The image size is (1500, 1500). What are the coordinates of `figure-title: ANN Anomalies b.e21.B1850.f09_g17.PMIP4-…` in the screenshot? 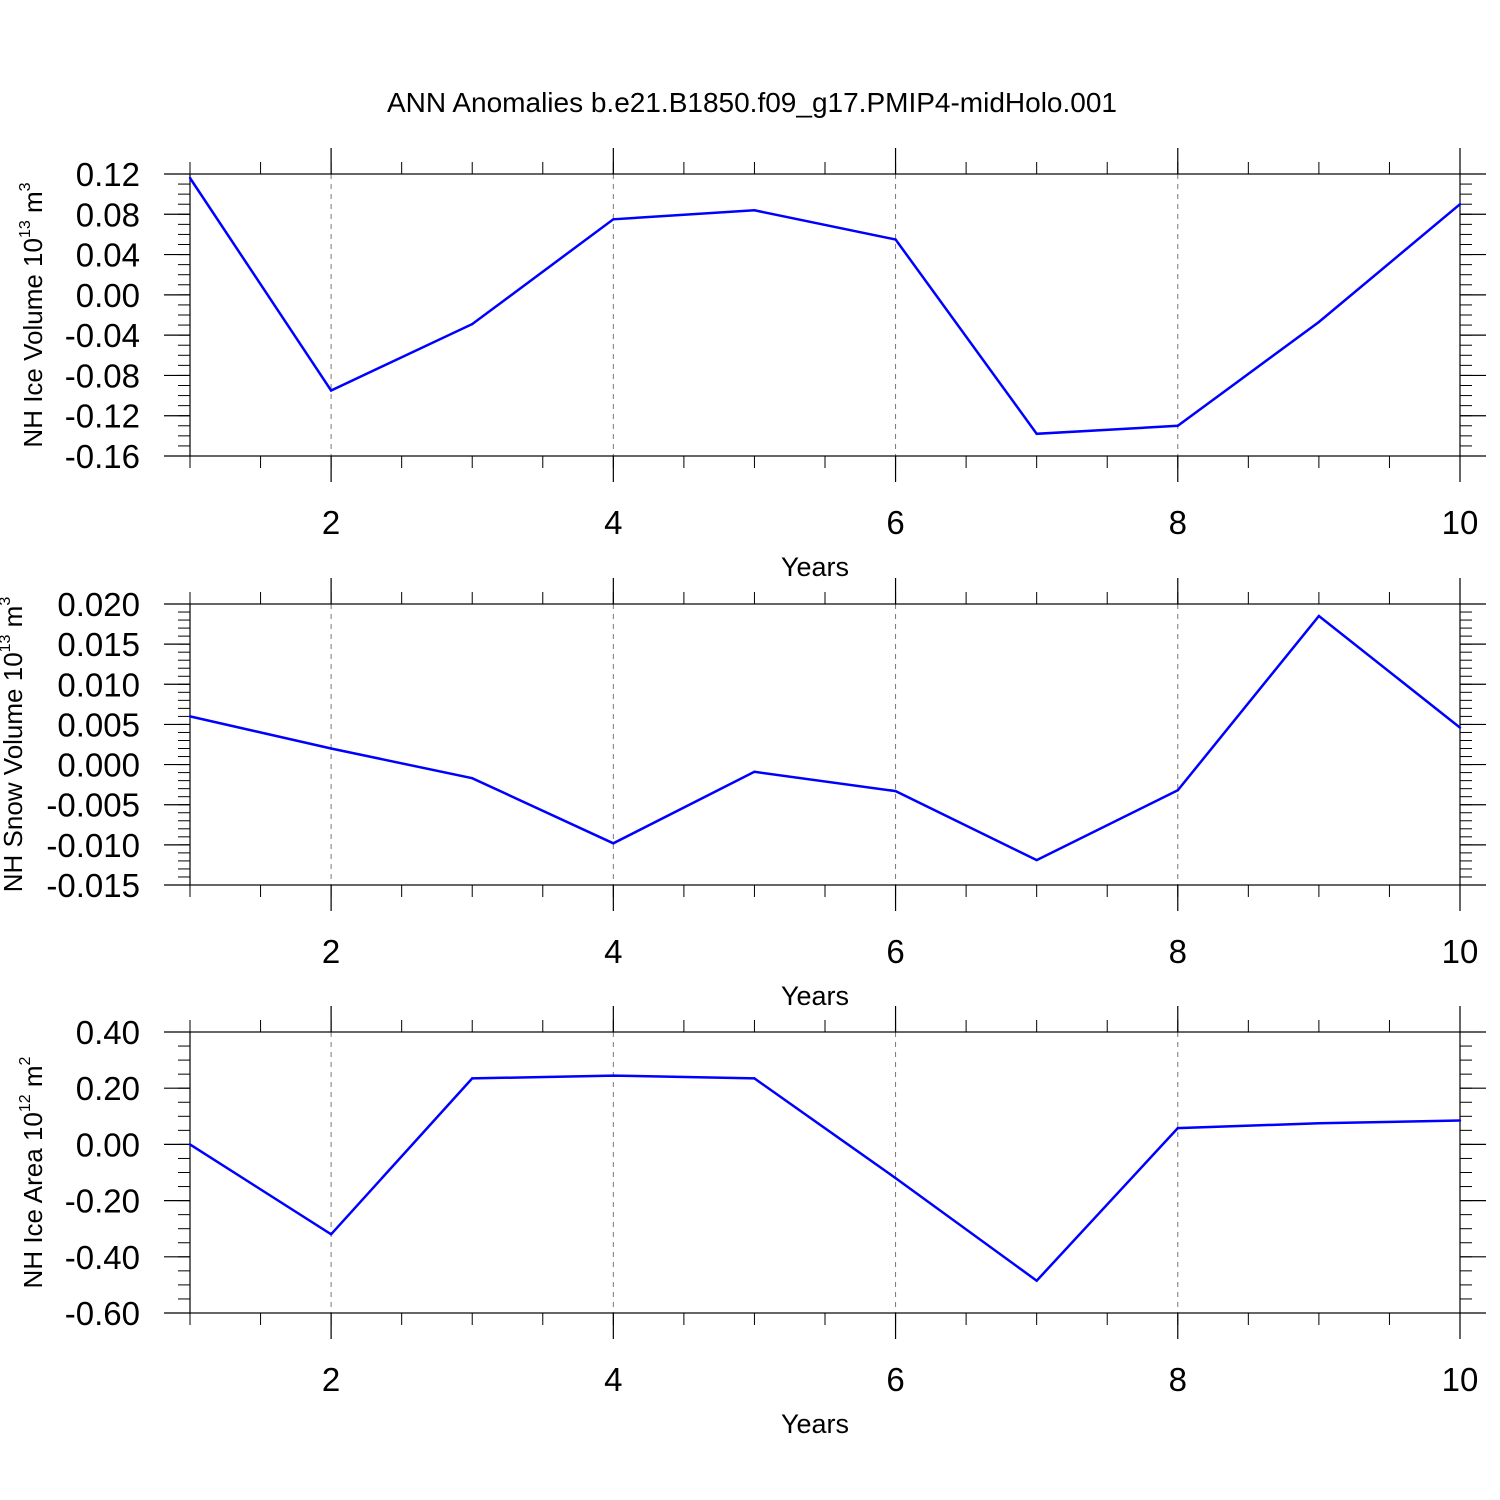 It's located at (752, 102).